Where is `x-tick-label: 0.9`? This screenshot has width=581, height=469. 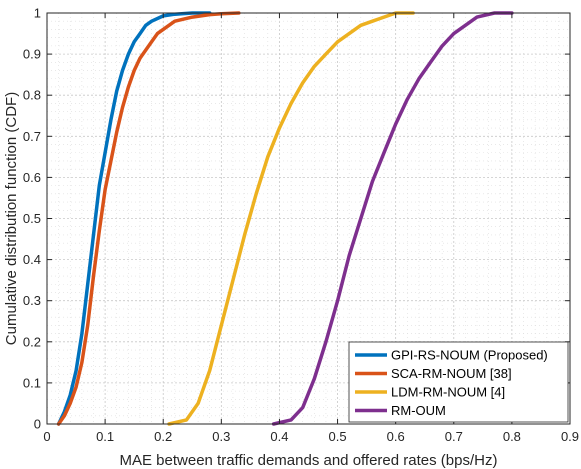 x-tick-label: 0.9 is located at coordinates (570, 436).